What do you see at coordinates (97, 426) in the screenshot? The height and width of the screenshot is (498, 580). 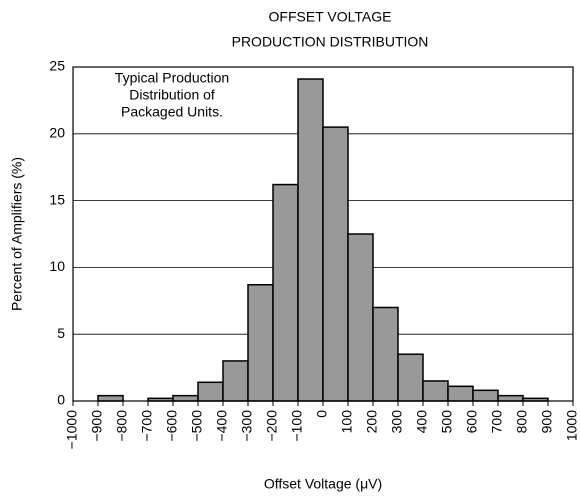 I see `x-tick-label: −900` at bounding box center [97, 426].